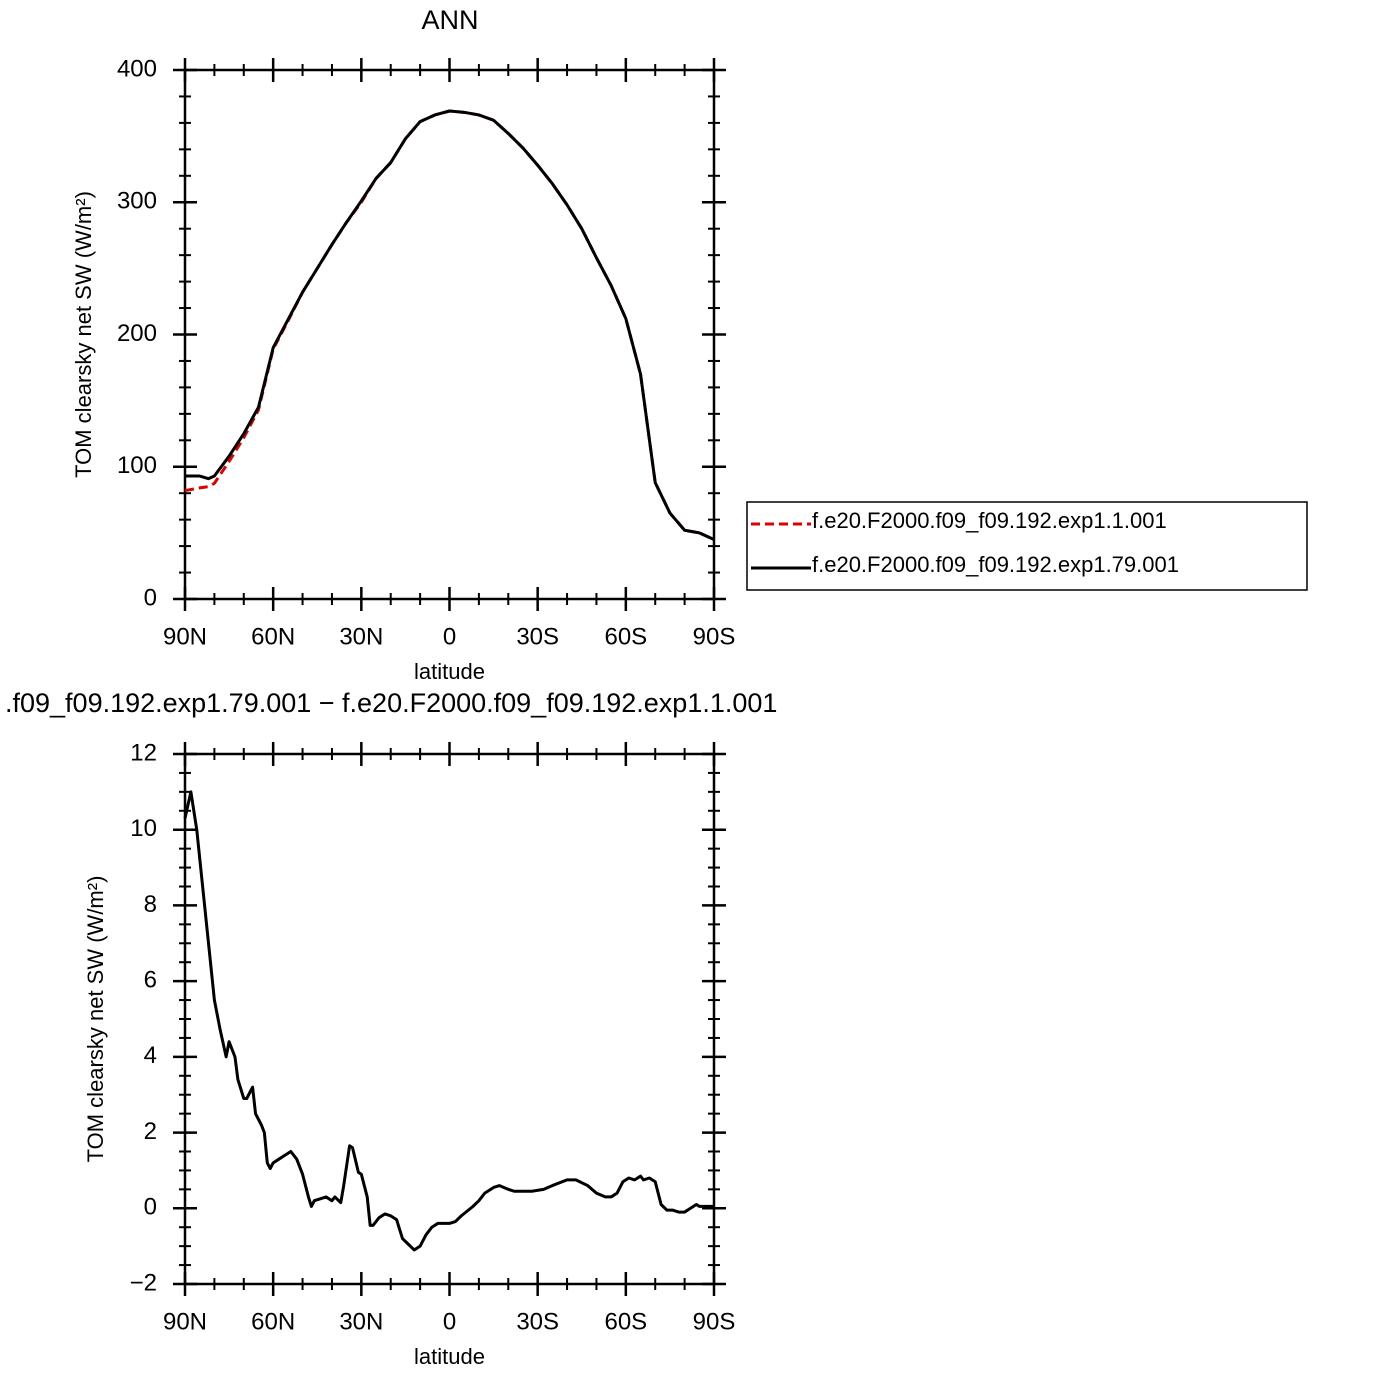  What do you see at coordinates (449, 20) in the screenshot?
I see `chart-title: ANN` at bounding box center [449, 20].